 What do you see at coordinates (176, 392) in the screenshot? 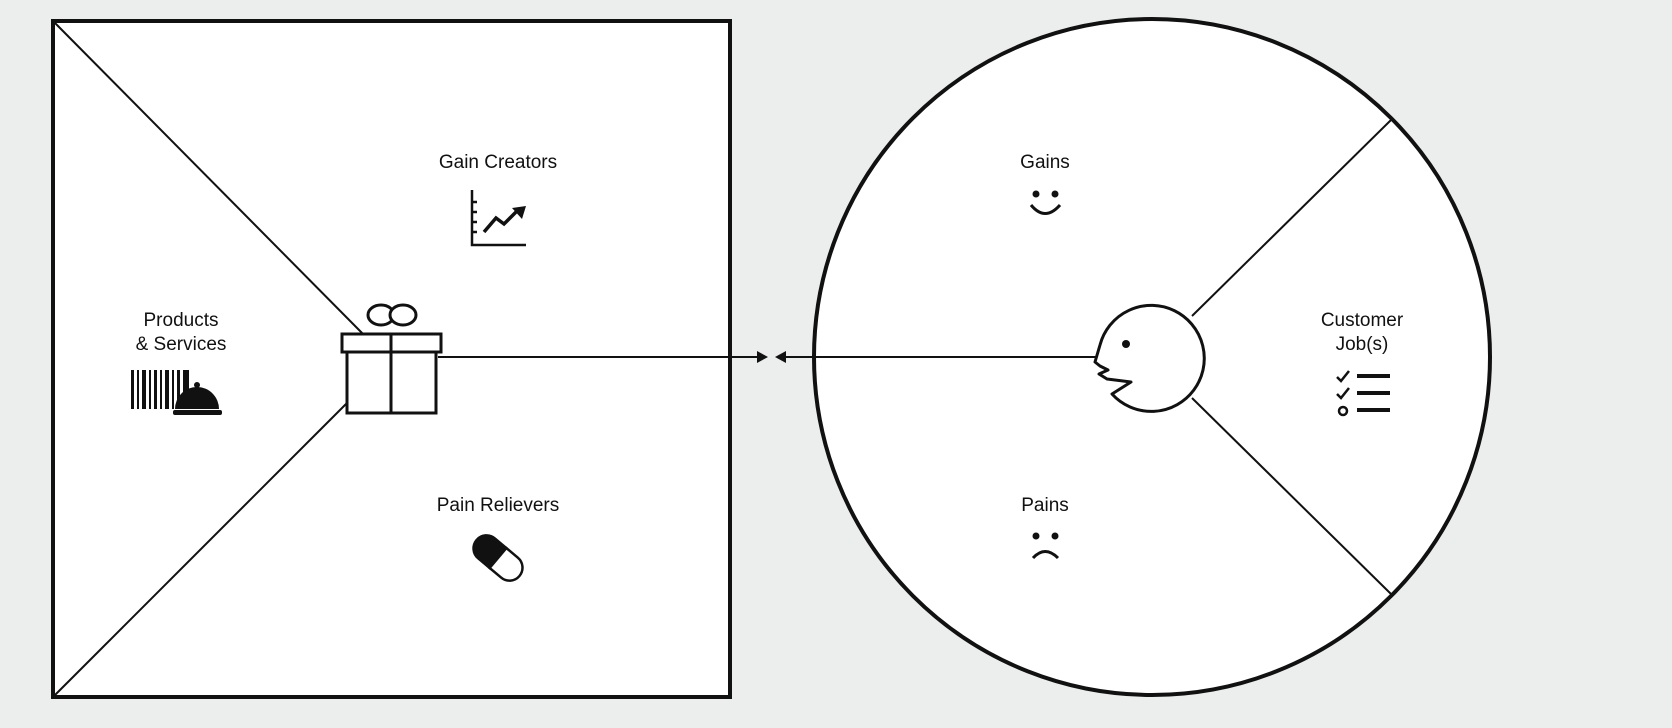
I see `barcode-bell-icon` at bounding box center [176, 392].